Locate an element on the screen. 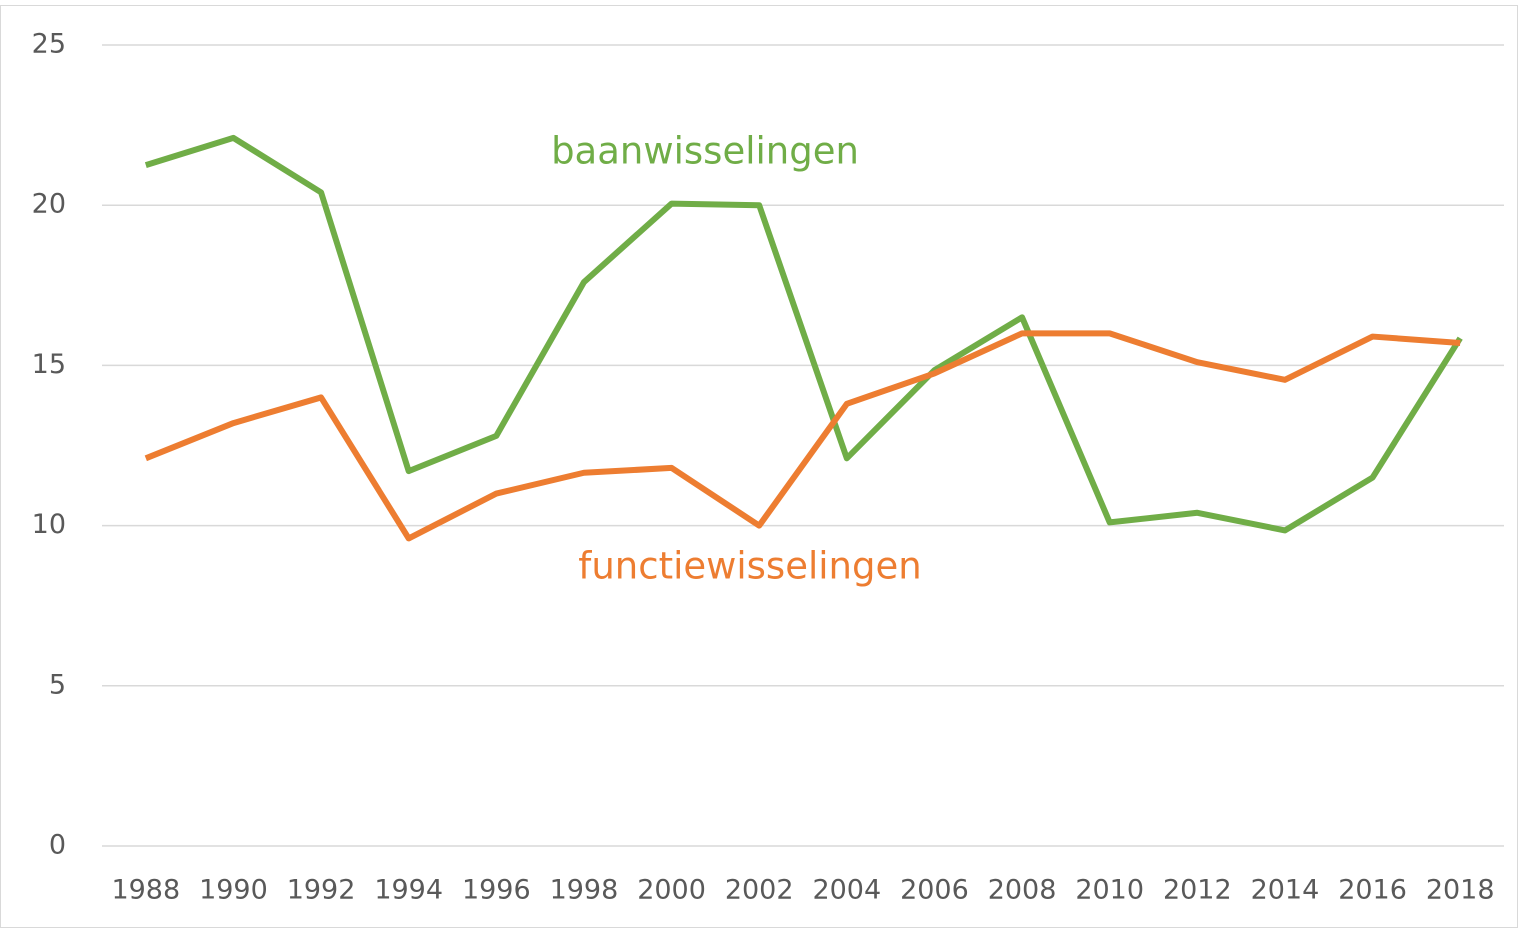 The width and height of the screenshot is (1519, 929). x-tick-label: 1990 is located at coordinates (233, 890).